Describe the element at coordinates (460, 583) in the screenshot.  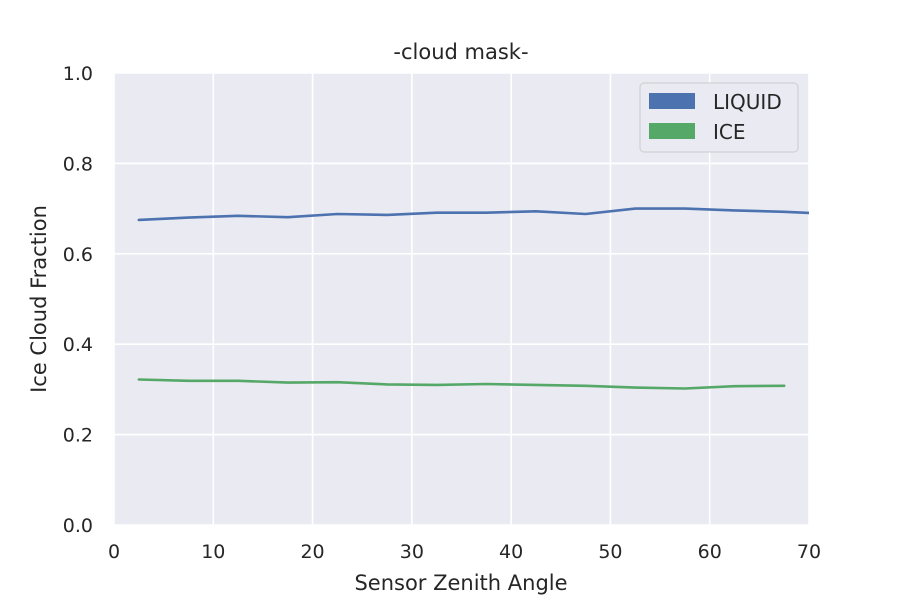
I see `x-axis-label: Sensor Zenith Angle` at that location.